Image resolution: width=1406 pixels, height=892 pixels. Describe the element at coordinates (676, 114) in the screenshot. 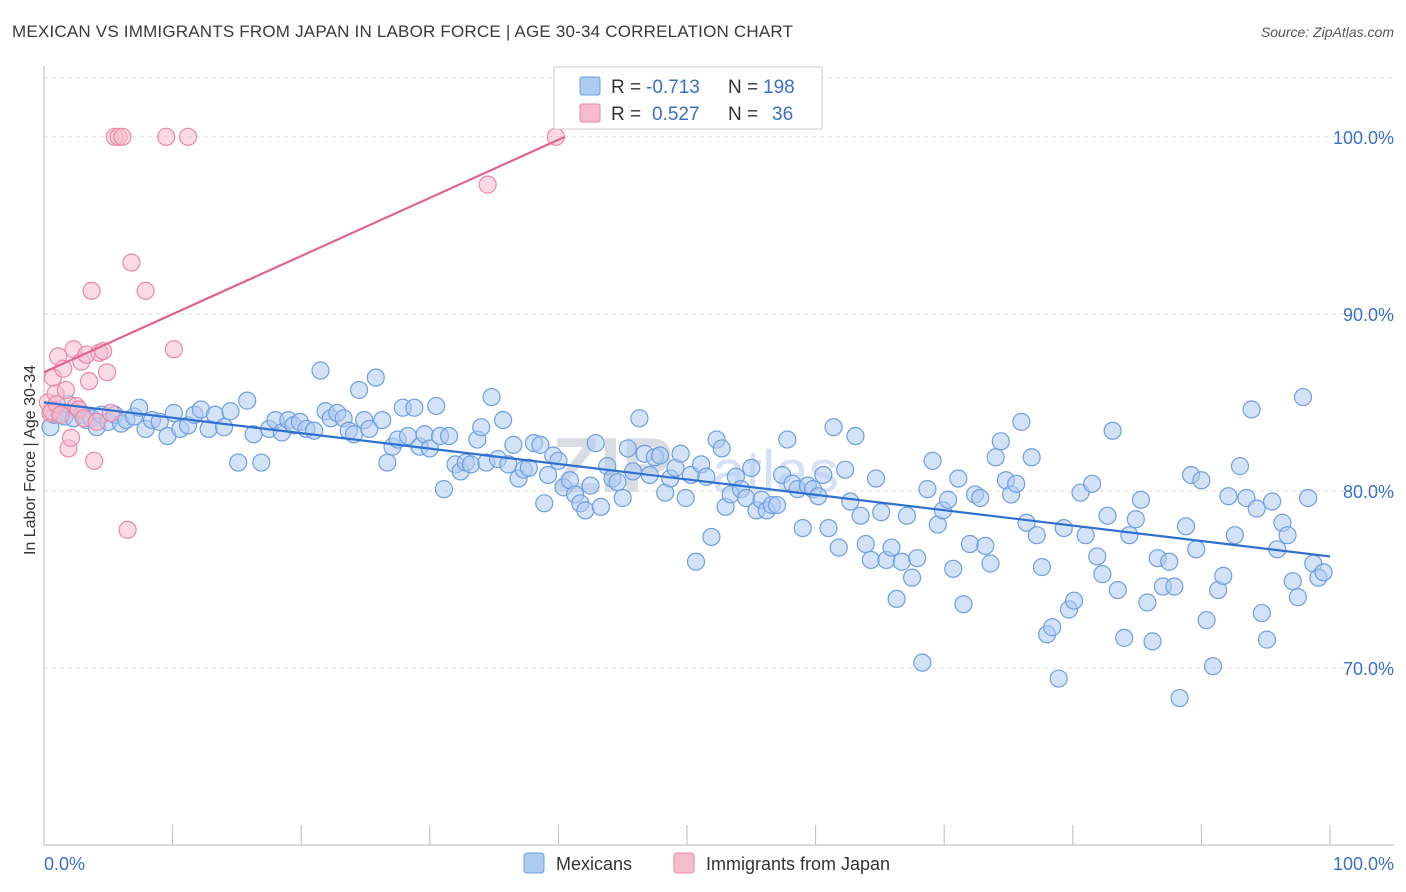

I see `legend-r-value-2: 0.527` at that location.